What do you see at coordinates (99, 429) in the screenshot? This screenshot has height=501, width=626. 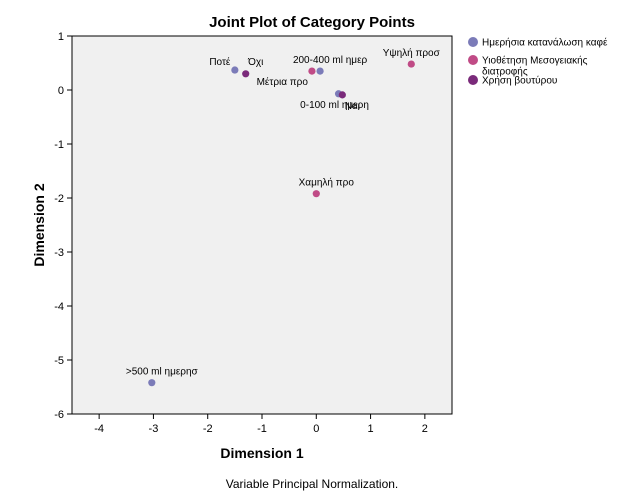 I see `x-tick-label: -4` at bounding box center [99, 429].